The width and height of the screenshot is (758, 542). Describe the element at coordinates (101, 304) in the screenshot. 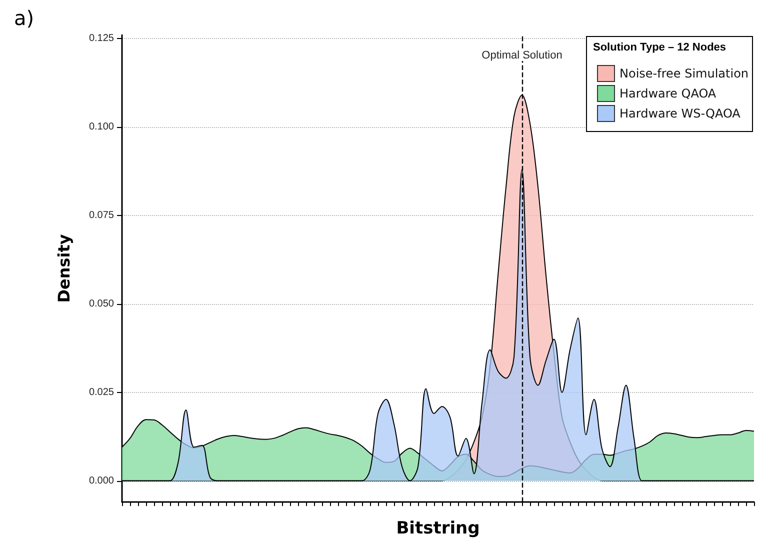

I see `y-tick-label: 0.050` at that location.